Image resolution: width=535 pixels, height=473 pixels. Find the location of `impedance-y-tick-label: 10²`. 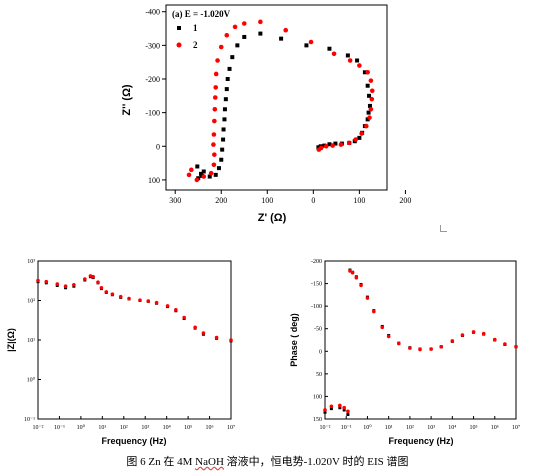

impedance-y-tick-label: 10² is located at coordinates (31, 302).